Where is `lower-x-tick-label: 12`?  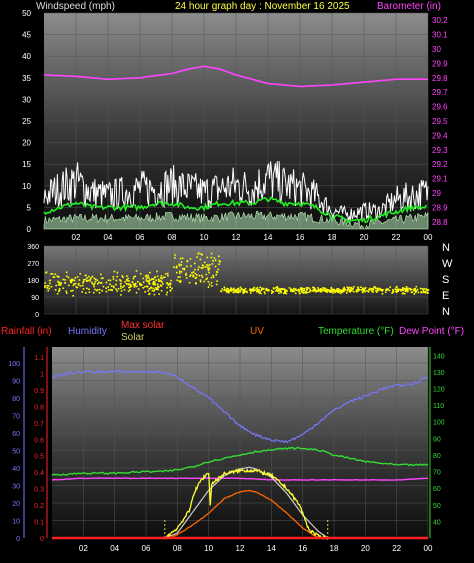
lower-x-tick-label: 12 is located at coordinates (240, 548).